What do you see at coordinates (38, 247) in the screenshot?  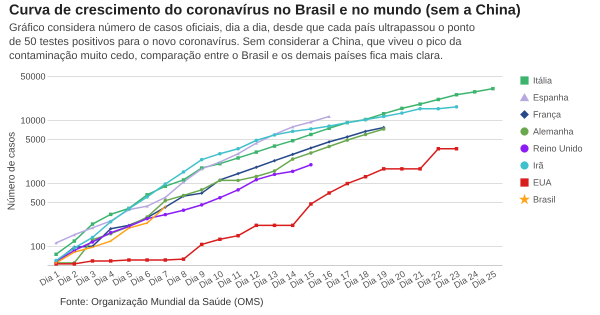 I see `y-tick-label: 100` at bounding box center [38, 247].